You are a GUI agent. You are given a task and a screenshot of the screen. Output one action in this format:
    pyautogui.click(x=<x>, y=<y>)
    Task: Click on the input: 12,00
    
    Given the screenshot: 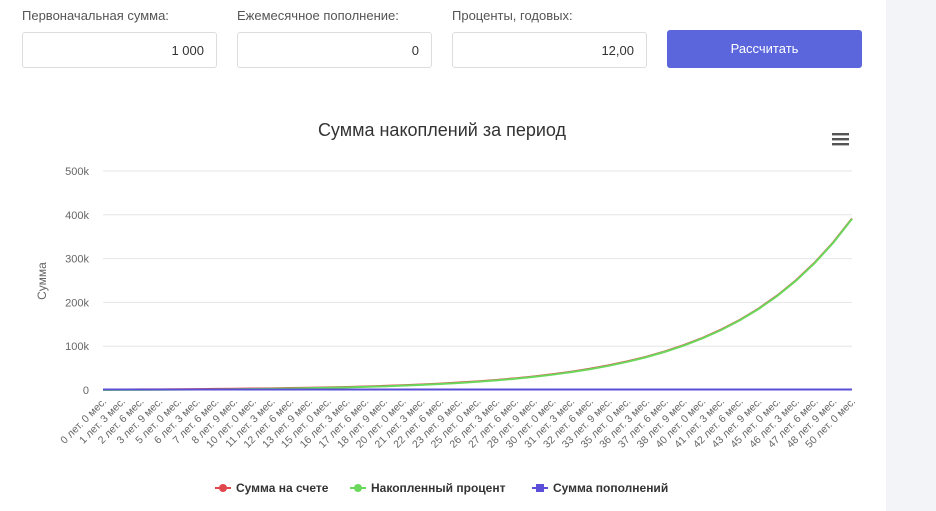 What is the action you would take?
    pyautogui.click(x=549, y=50)
    